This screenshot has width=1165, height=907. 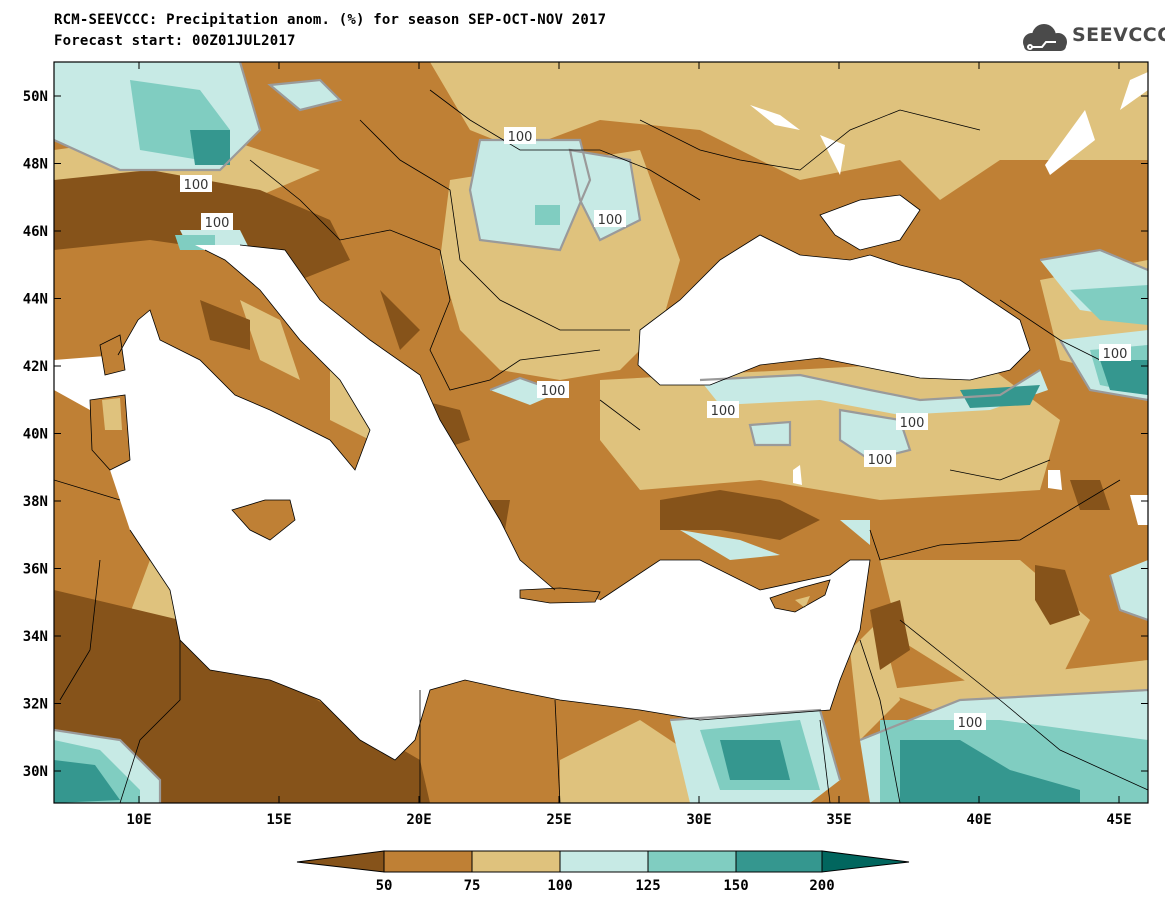 What do you see at coordinates (35, 502) in the screenshot?
I see `lat-label: 38N` at bounding box center [35, 502].